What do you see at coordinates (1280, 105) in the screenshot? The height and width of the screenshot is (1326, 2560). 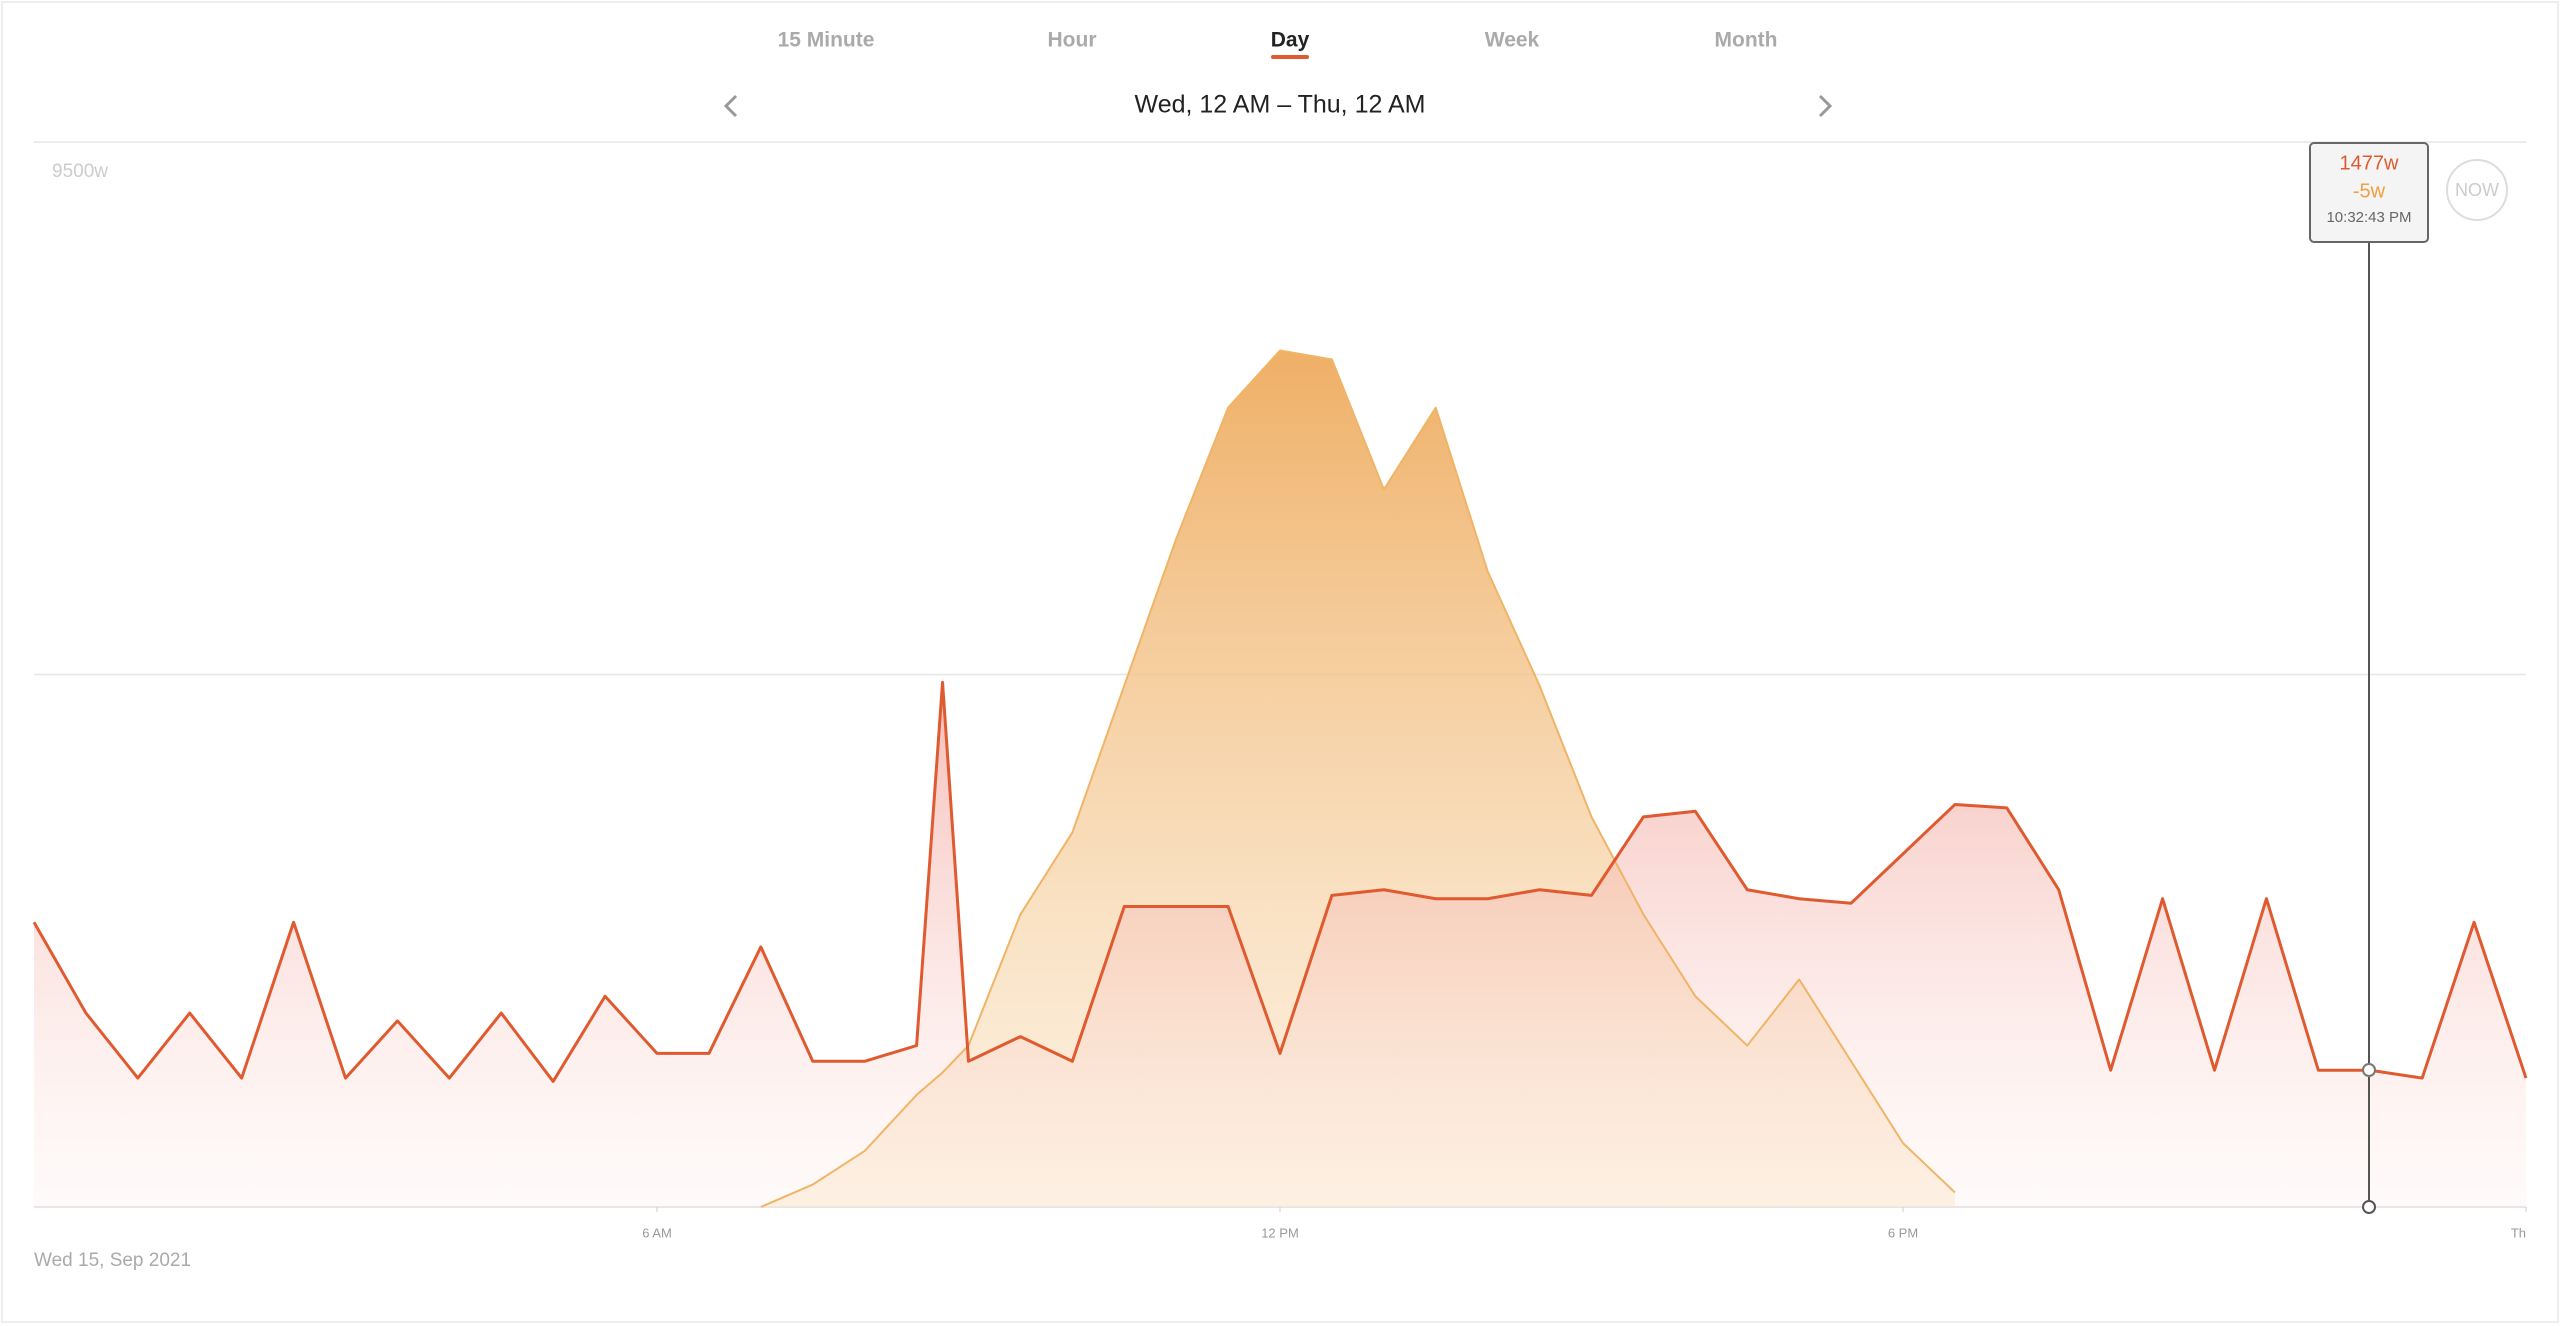 I see `range-label: Wed, 12 AM – Thu, 12 AM` at bounding box center [1280, 105].